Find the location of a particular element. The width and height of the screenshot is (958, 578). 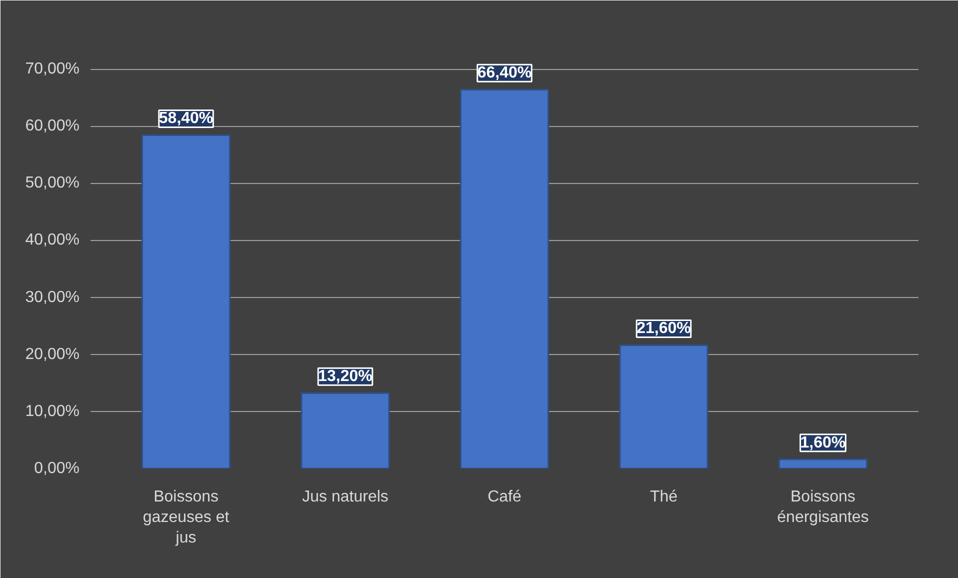

y-tick-label: 10,00% is located at coordinates (52, 411).